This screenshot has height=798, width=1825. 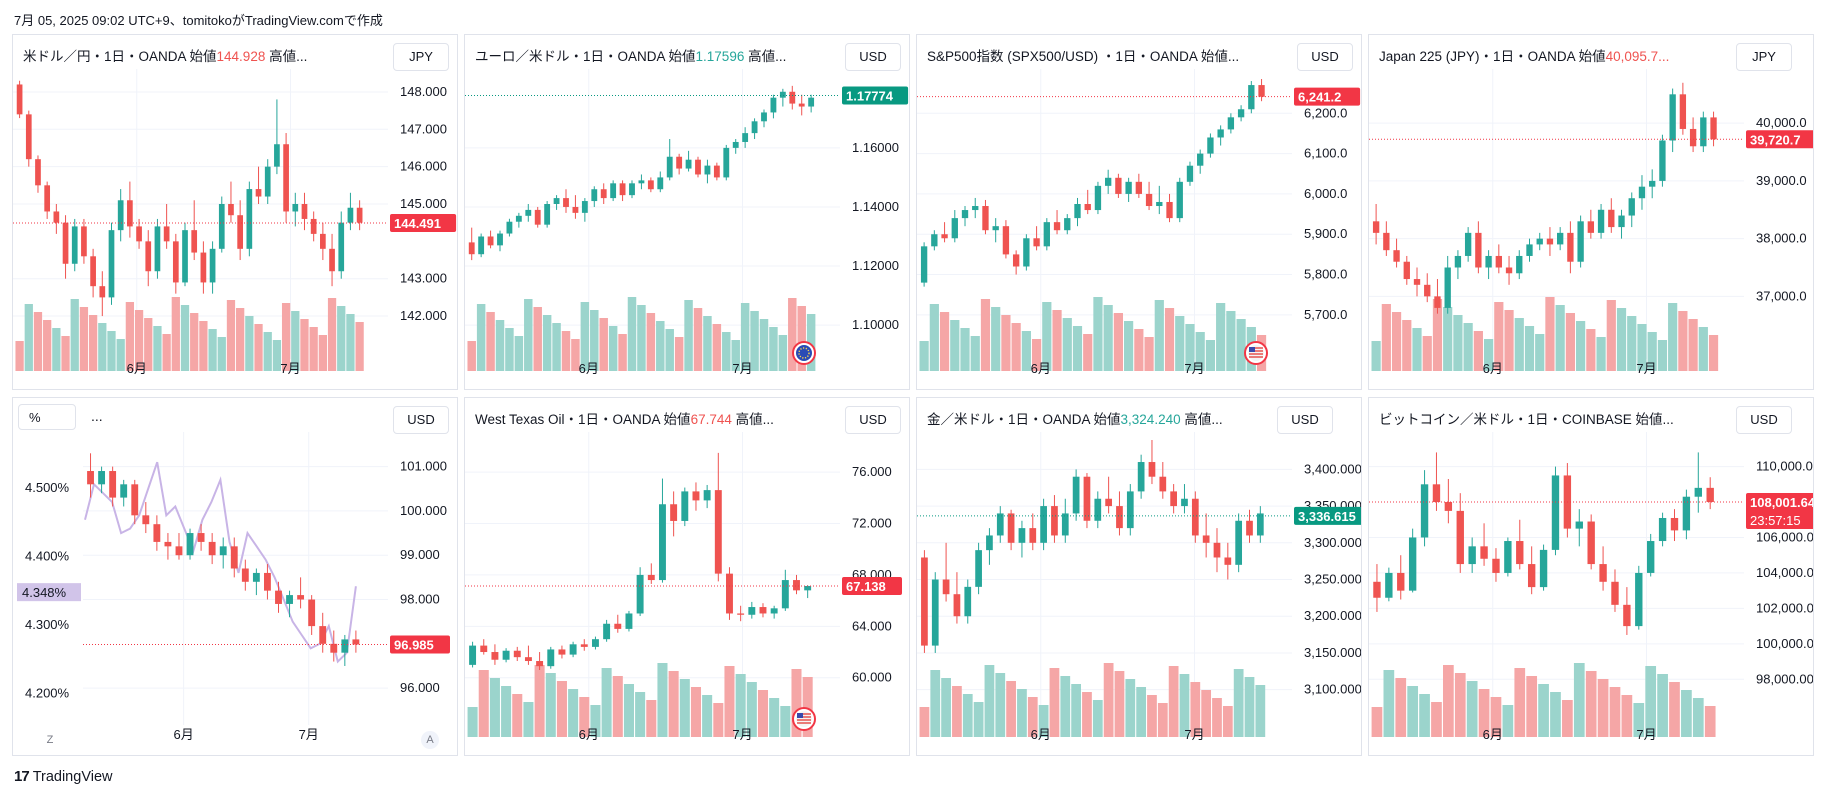 I want to click on tradingview-brand: 17 TradingView, so click(x=63, y=776).